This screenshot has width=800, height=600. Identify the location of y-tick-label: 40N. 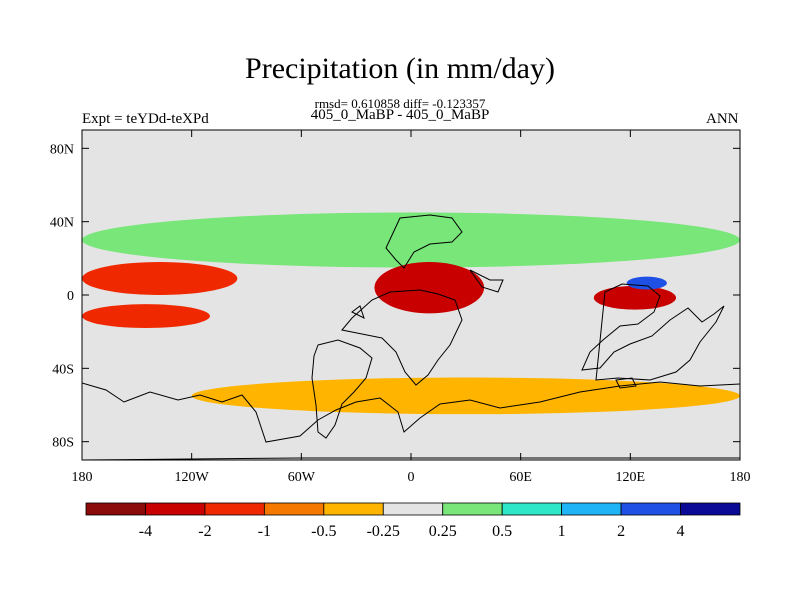
(62, 223).